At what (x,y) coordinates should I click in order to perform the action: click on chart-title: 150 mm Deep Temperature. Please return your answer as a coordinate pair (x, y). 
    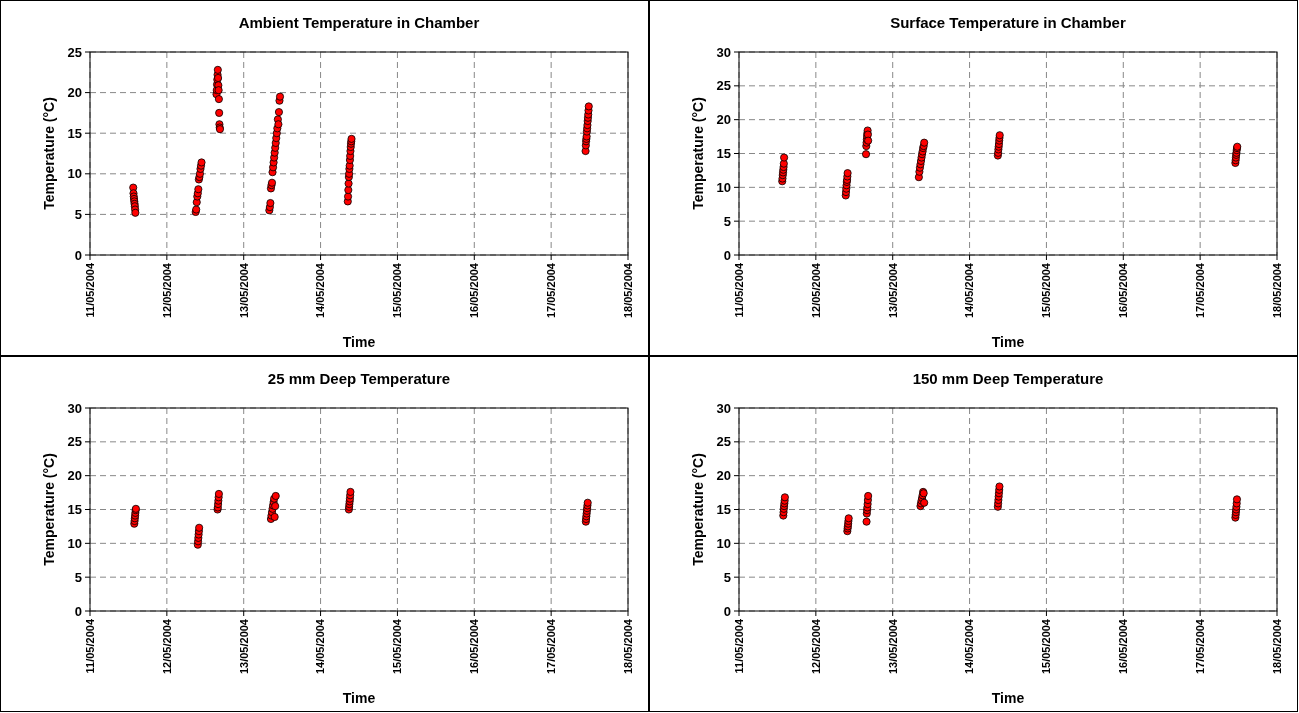
    Looking at the image, I should click on (1008, 378).